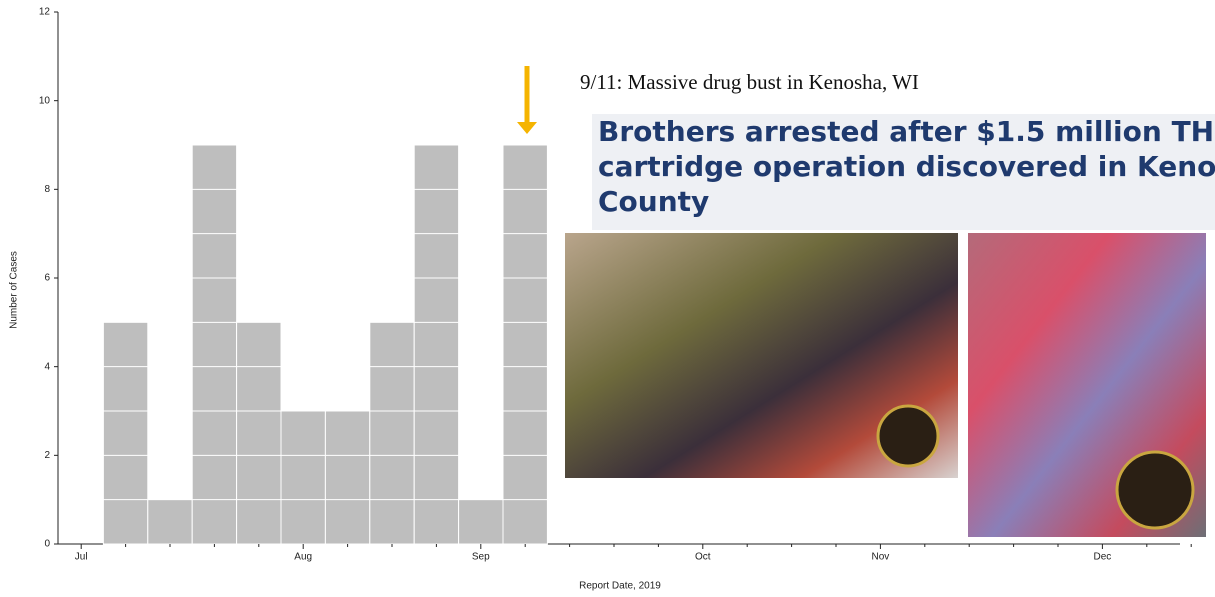 The image size is (1215, 597). What do you see at coordinates (620, 586) in the screenshot?
I see `x-axis-title: Report Date, 2019` at bounding box center [620, 586].